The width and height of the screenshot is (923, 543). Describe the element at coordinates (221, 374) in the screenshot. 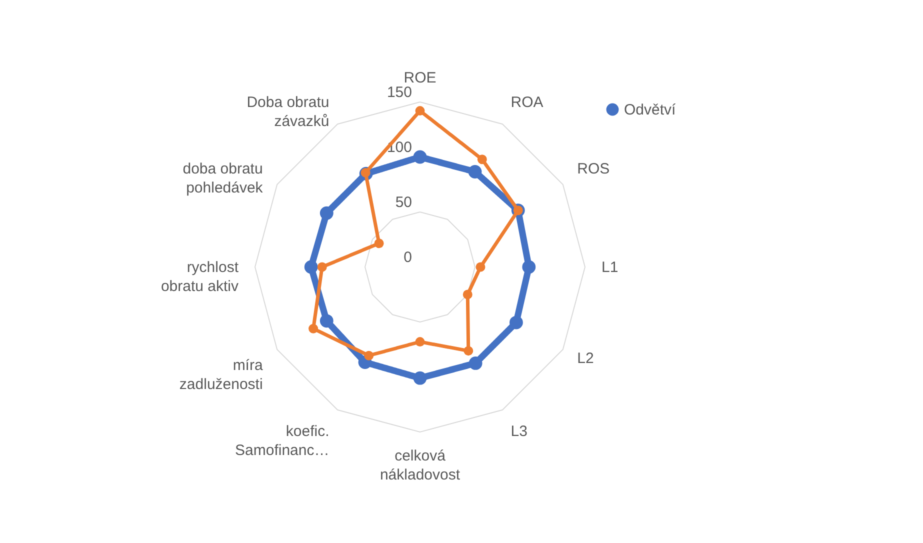

I see `spoke-label: míra zadluženosti` at that location.